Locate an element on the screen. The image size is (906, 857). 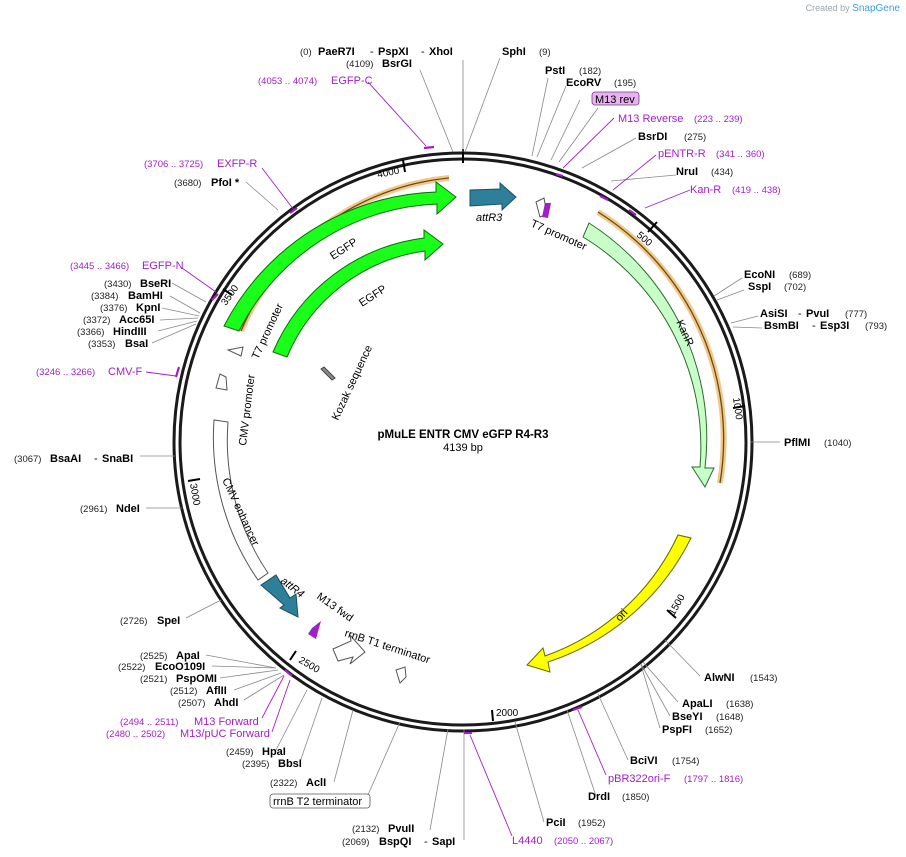
primer-pentr-r-pos: (341 .. 360) is located at coordinates (740, 154).